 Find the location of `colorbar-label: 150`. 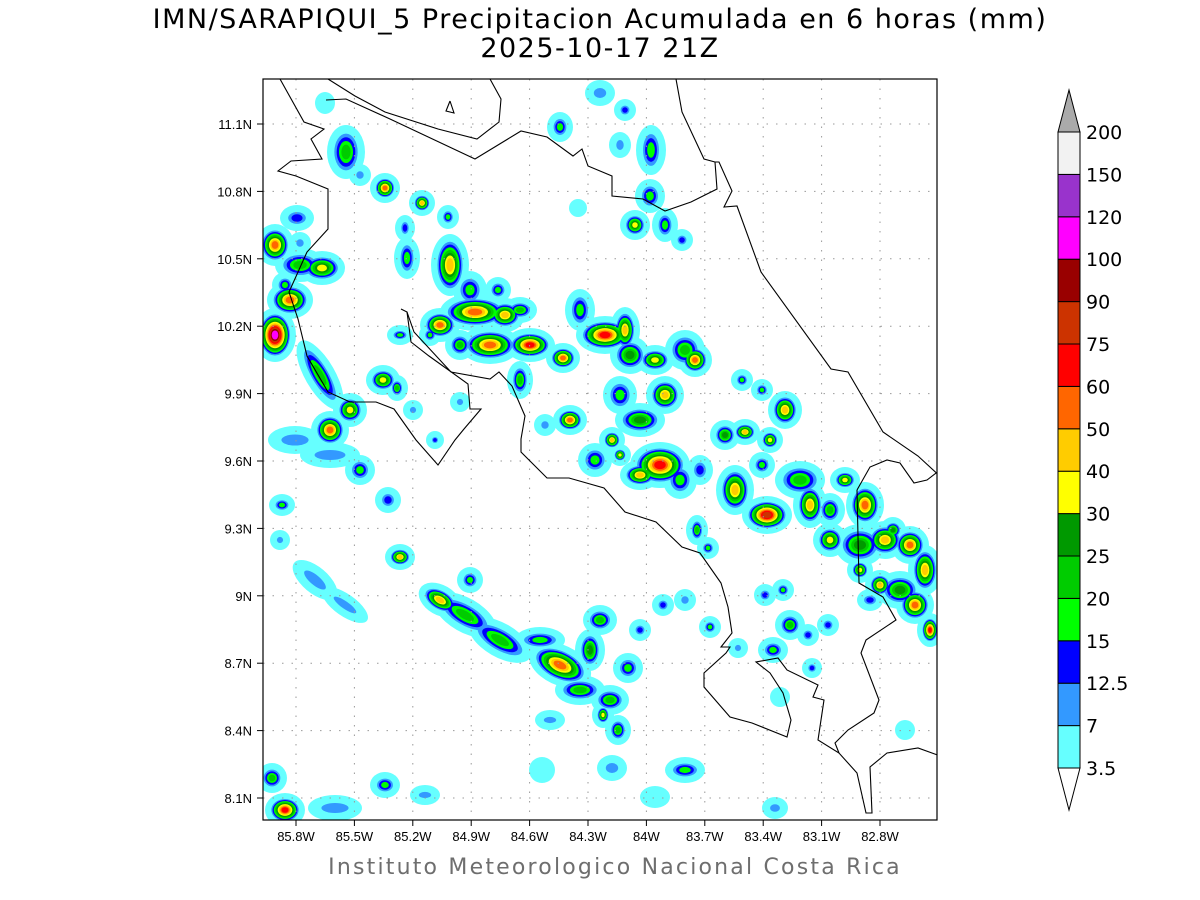

colorbar-label: 150 is located at coordinates (1104, 175).